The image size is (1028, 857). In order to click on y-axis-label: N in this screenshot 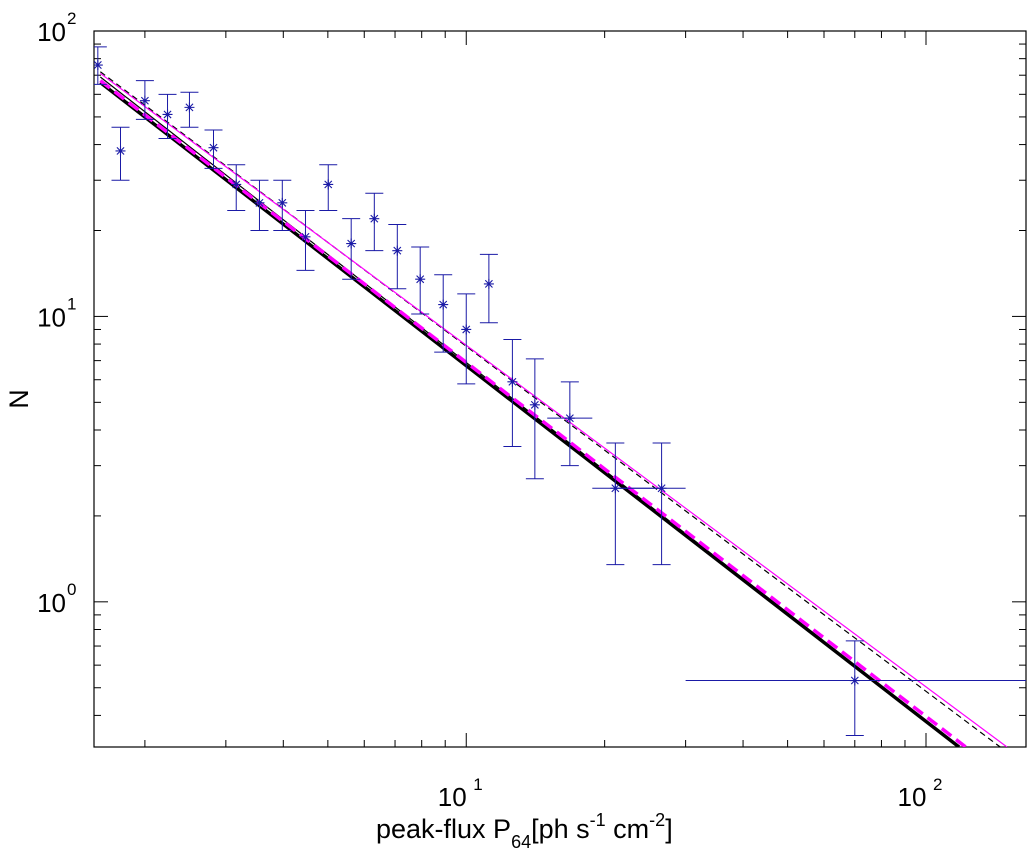, I will do `click(19, 399)`.